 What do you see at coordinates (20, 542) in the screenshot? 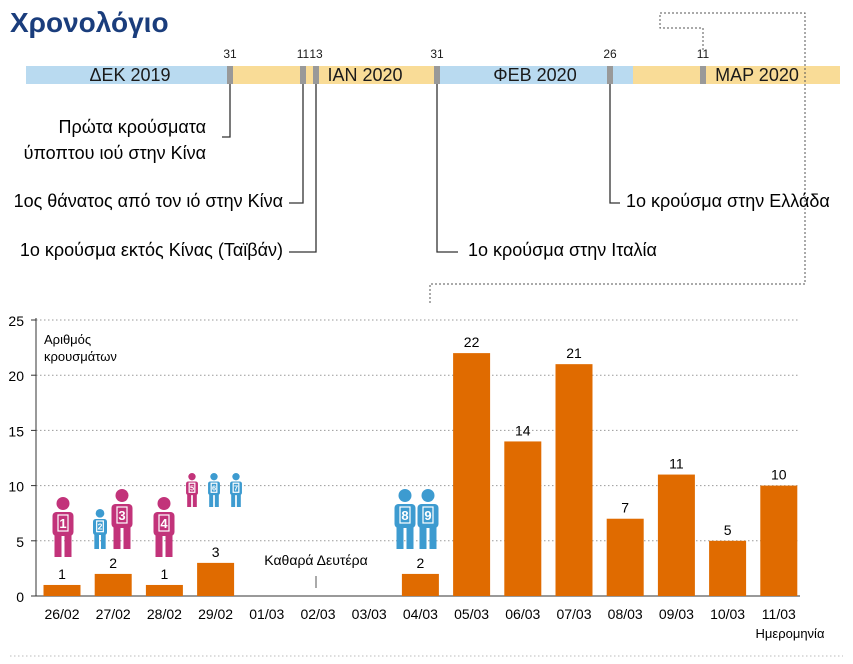
I see `y-tick-label: 5` at bounding box center [20, 542].